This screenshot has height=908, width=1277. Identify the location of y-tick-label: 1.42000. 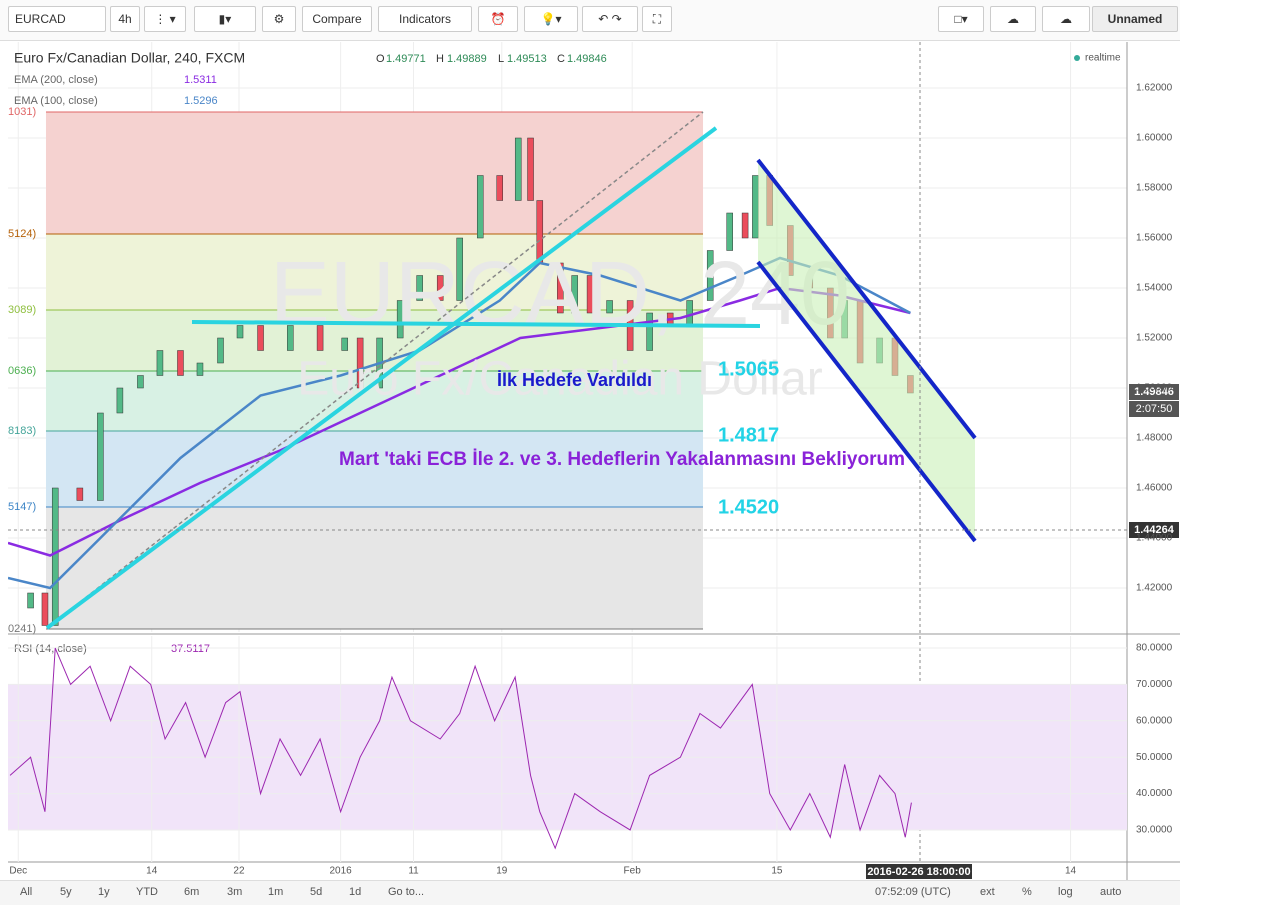
(1154, 588).